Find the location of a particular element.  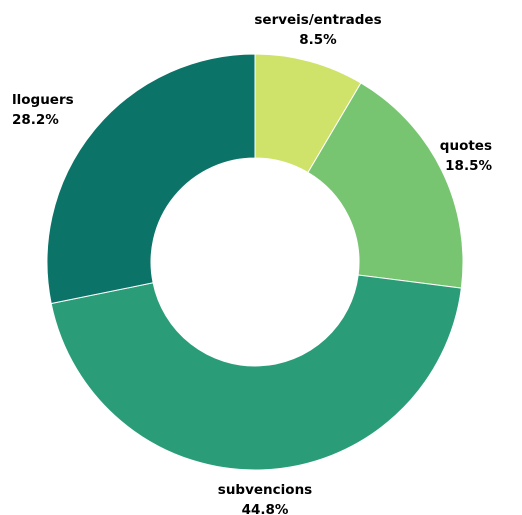

slice-label-name: lloguers is located at coordinates (43, 100).